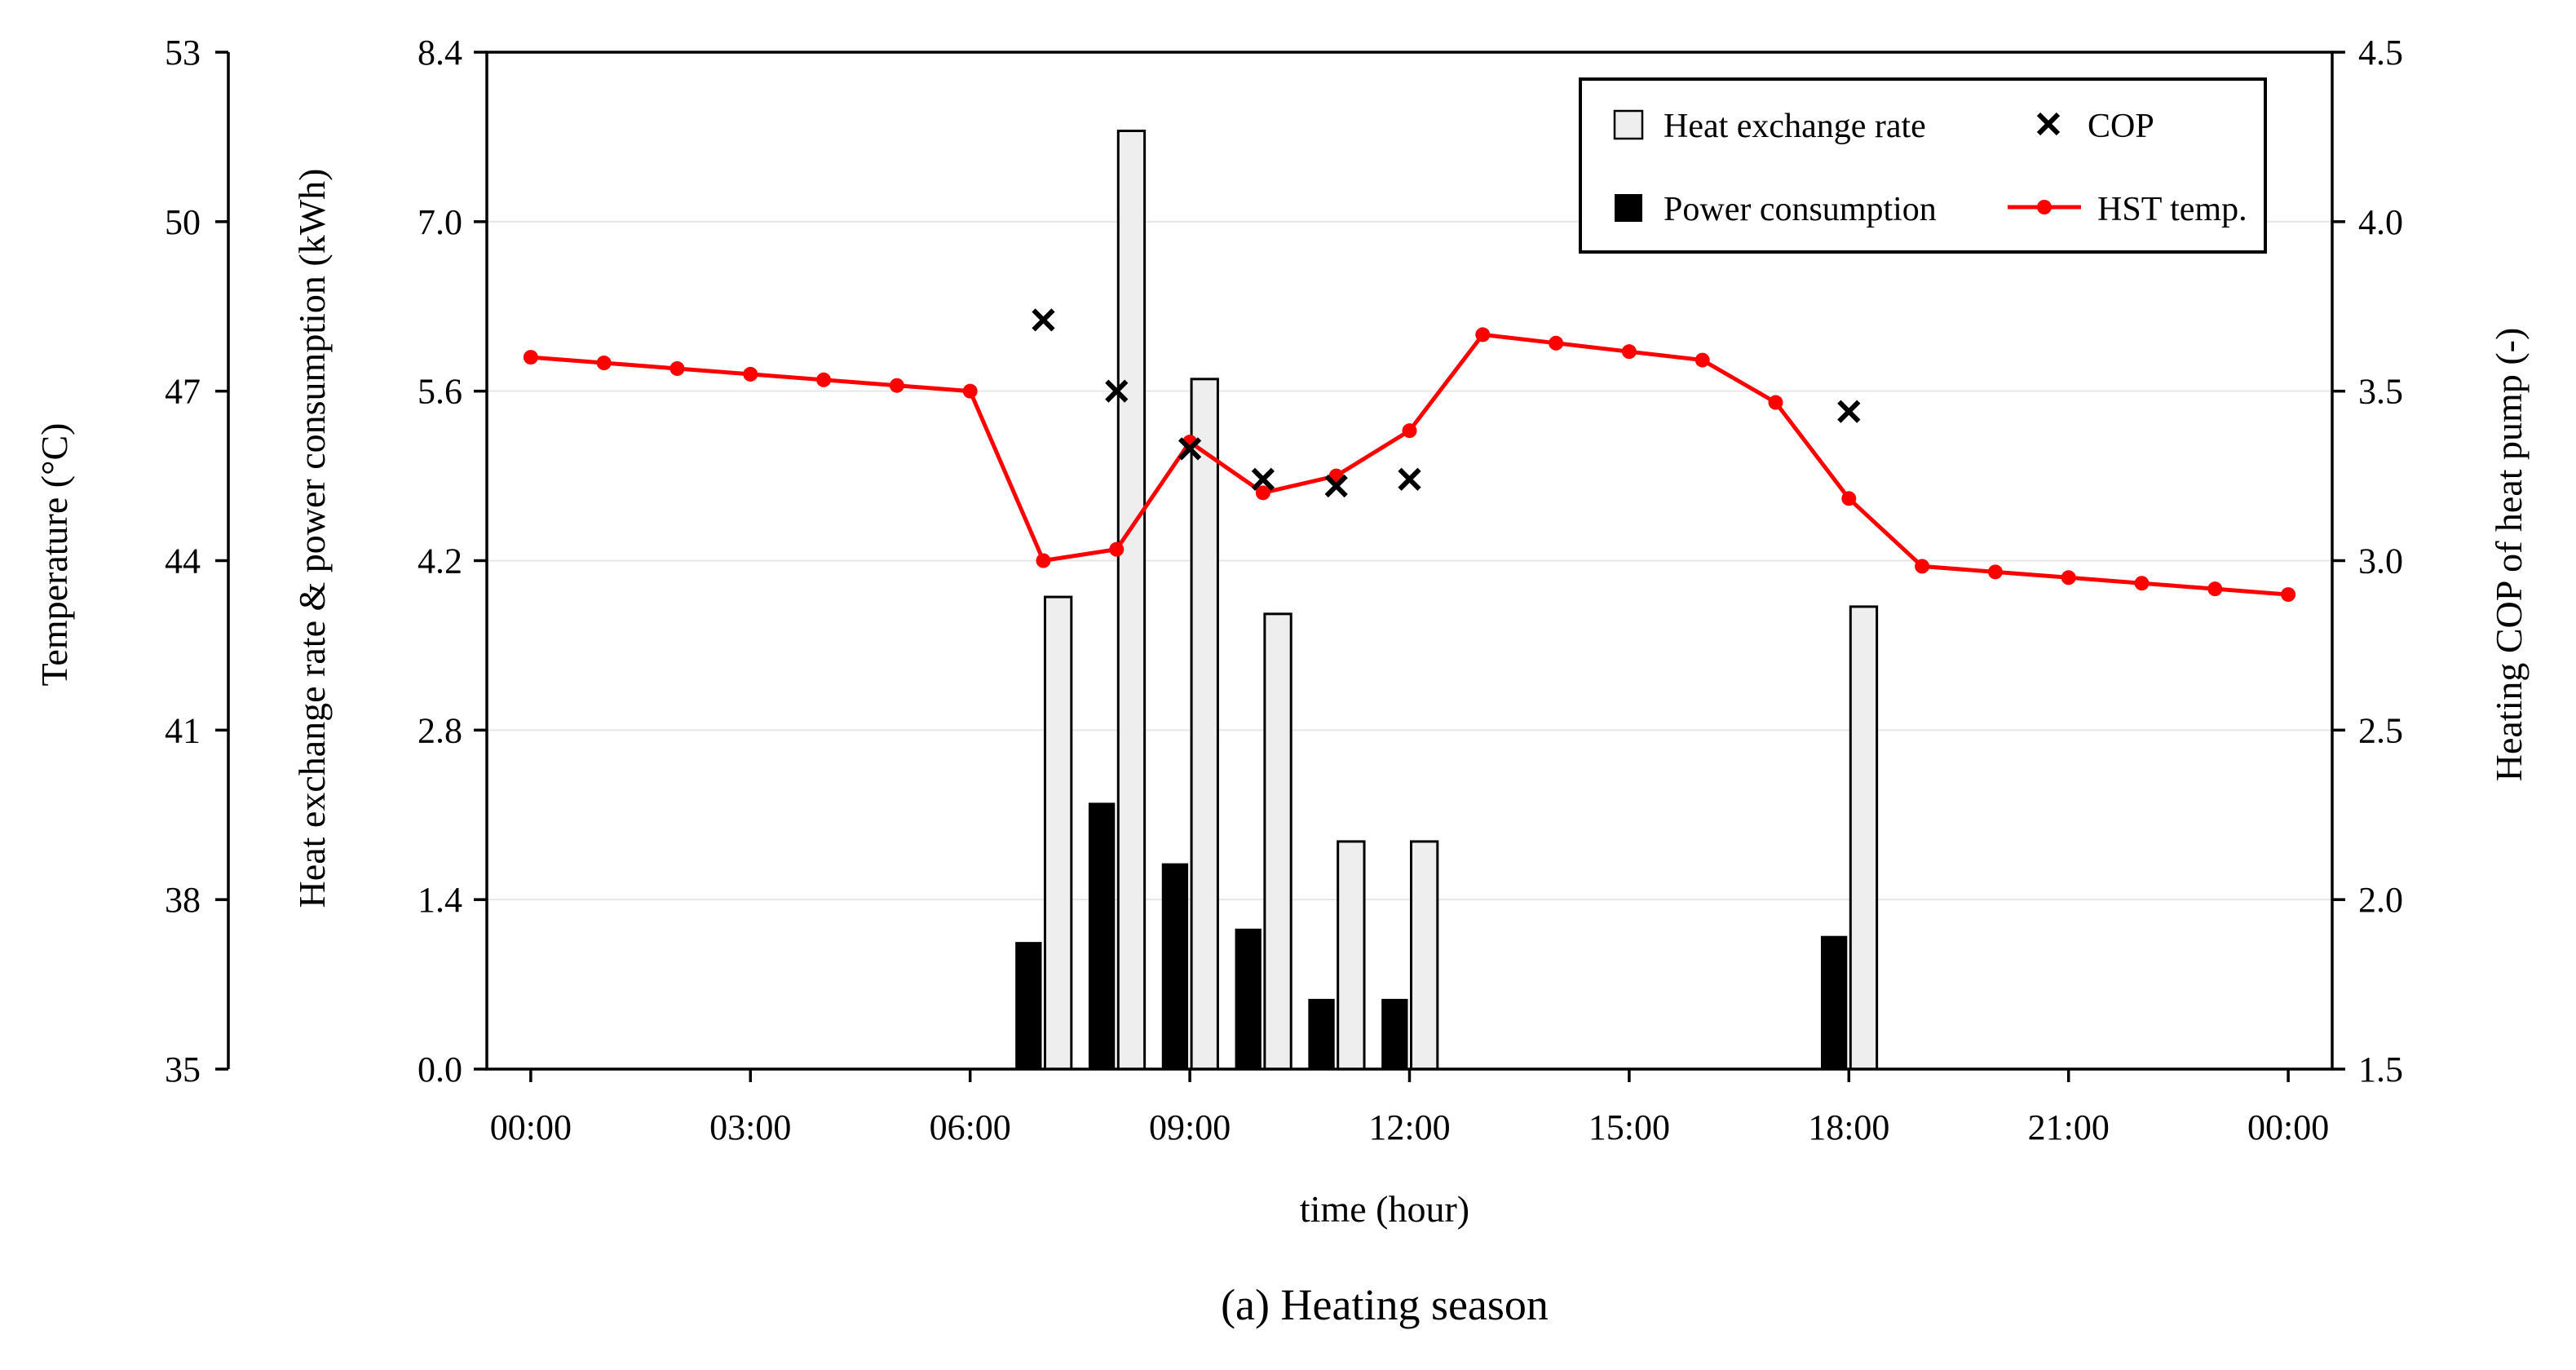 Image resolution: width=2576 pixels, height=1370 pixels. What do you see at coordinates (1628, 124) in the screenshot?
I see `legend-swatch-heat-exchange` at bounding box center [1628, 124].